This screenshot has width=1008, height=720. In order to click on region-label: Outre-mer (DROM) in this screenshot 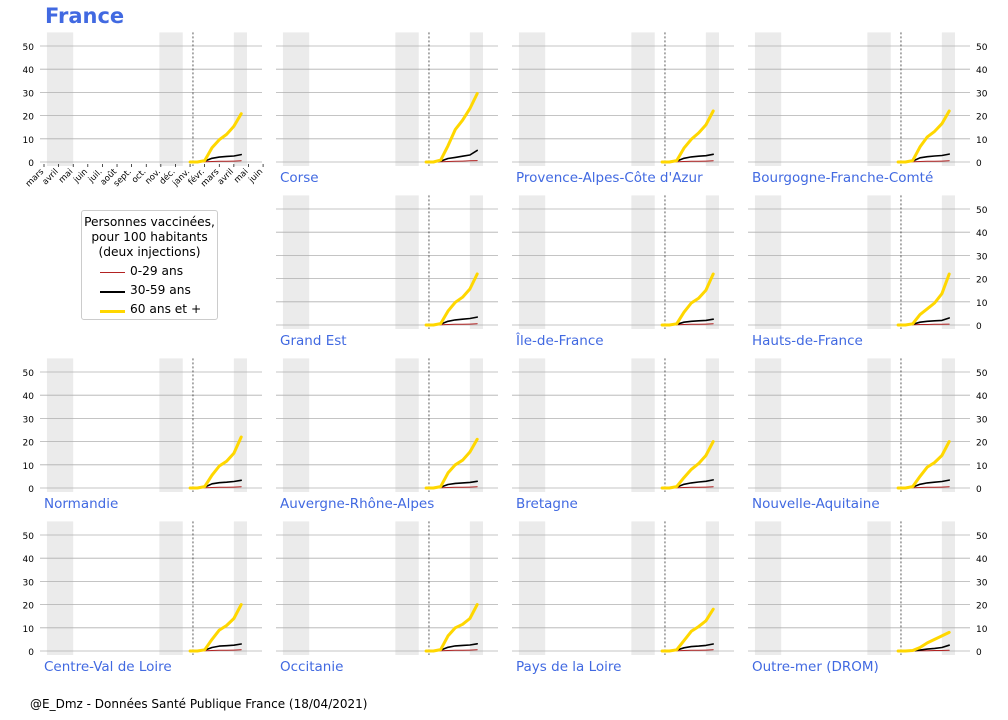, I will do `click(815, 667)`.